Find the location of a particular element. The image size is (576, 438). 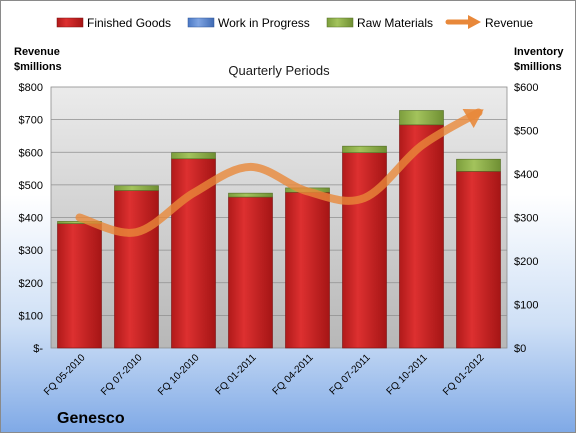

right-axis-label-line1: Inventory is located at coordinates (539, 52).